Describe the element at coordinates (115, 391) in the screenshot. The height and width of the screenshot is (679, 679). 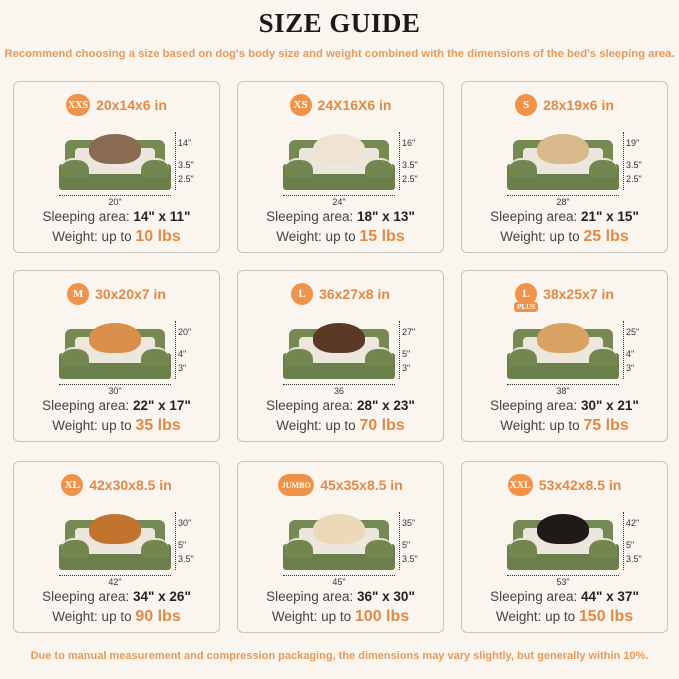
I see `width-label: 30"` at that location.